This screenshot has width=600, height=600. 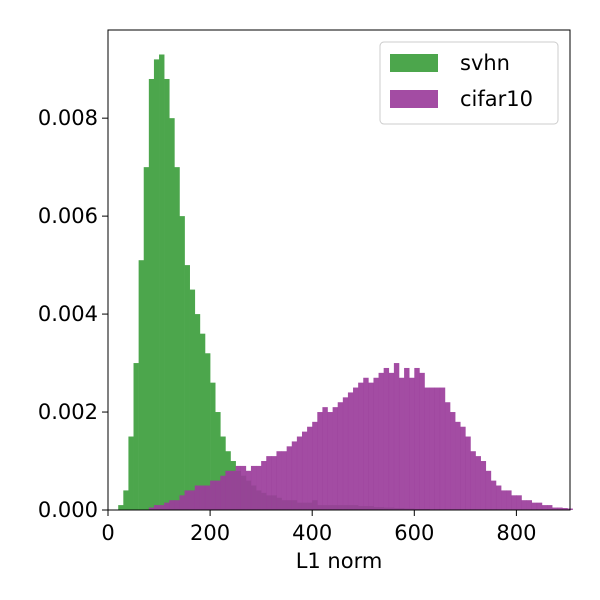 What do you see at coordinates (68, 216) in the screenshot?
I see `y-tick-label: 0.006` at bounding box center [68, 216].